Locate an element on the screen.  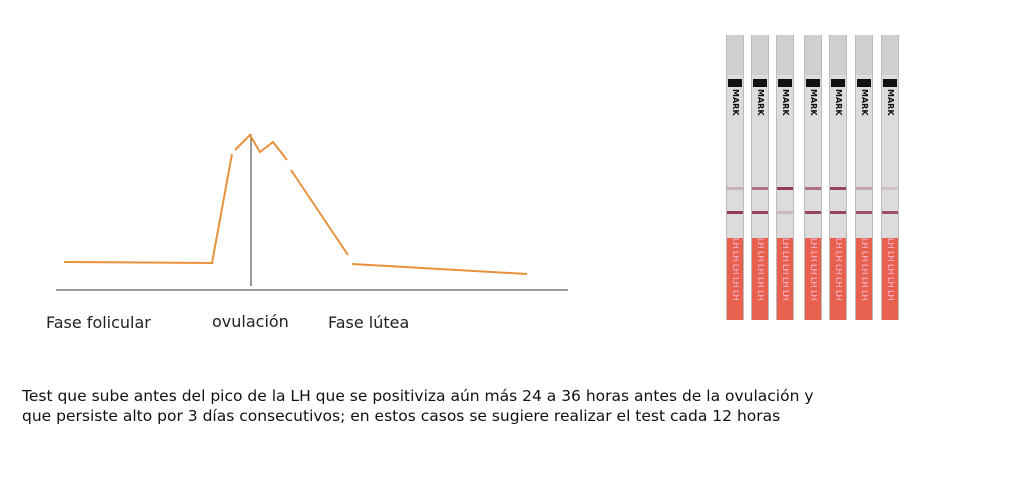
lh-curve is located at coordinates (295, 204).